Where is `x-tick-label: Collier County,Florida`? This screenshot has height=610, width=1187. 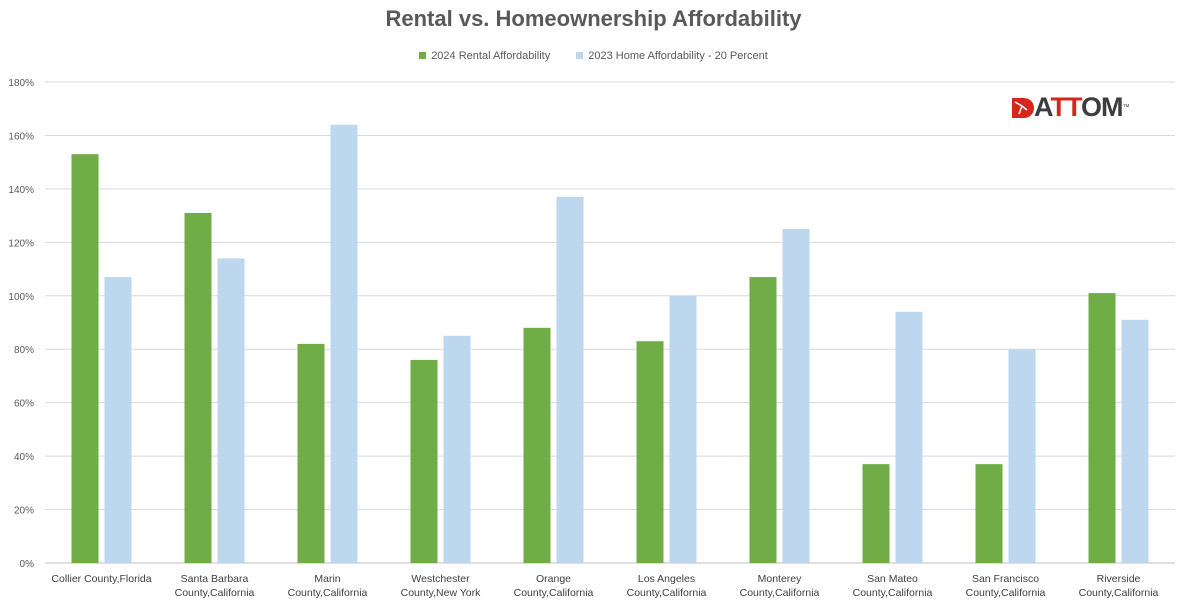 x-tick-label: Collier County,Florida is located at coordinates (101, 579).